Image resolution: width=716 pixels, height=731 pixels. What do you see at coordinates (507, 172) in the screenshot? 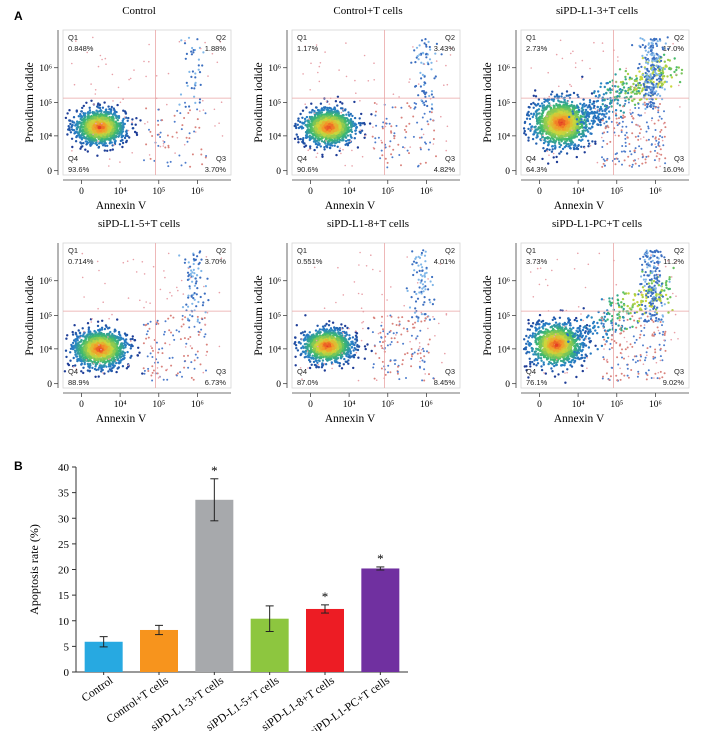
I see `y-tick-label: 0` at bounding box center [507, 172].